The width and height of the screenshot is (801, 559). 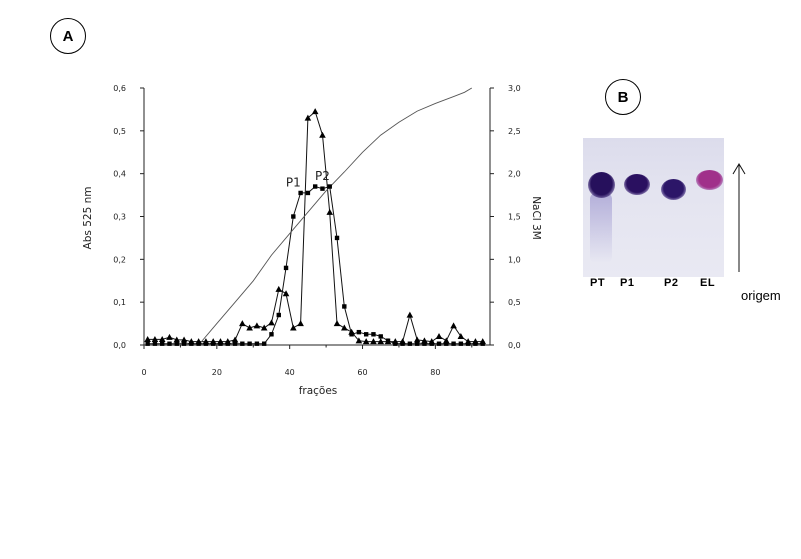 I want to click on spot-el, so click(x=709, y=180).